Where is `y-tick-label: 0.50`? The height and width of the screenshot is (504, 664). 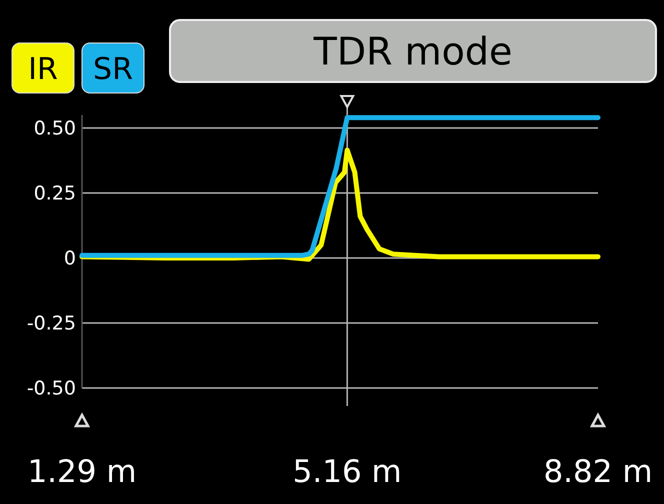
y-tick-label: 0.50 is located at coordinates (55, 129).